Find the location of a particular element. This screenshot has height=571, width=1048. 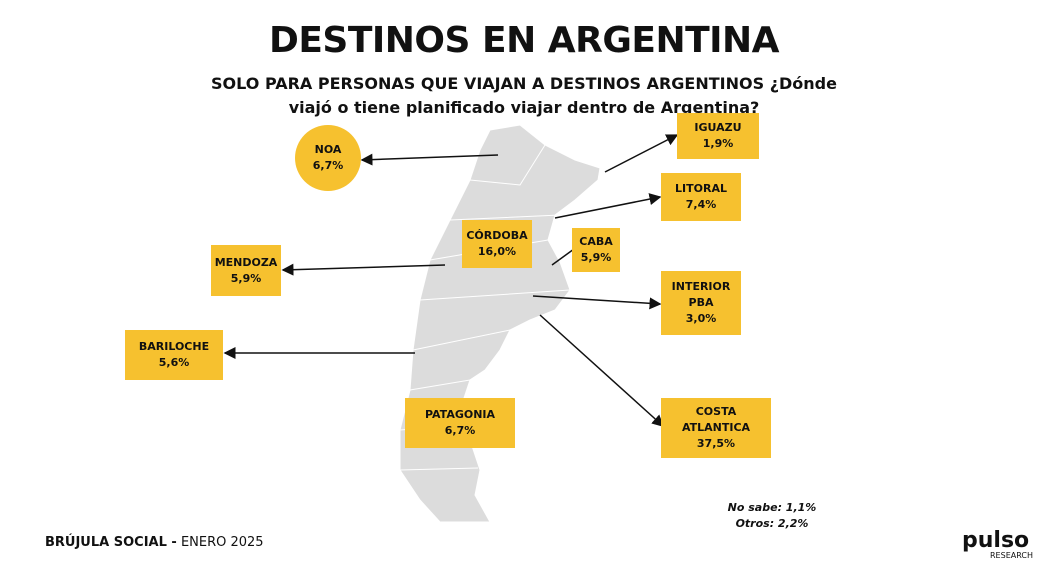

argentina-map is located at coordinates (500, 323).